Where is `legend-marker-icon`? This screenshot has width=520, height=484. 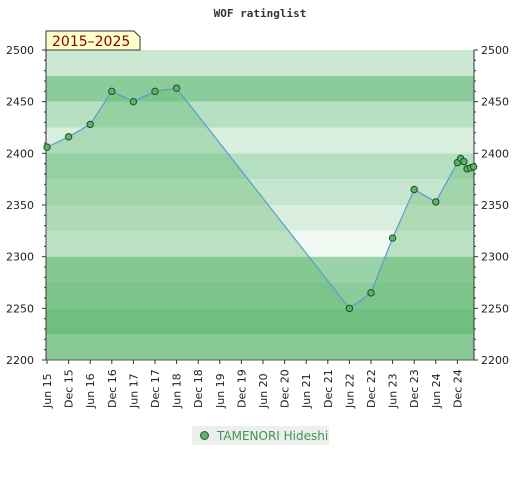
legend-marker-icon is located at coordinates (204, 435).